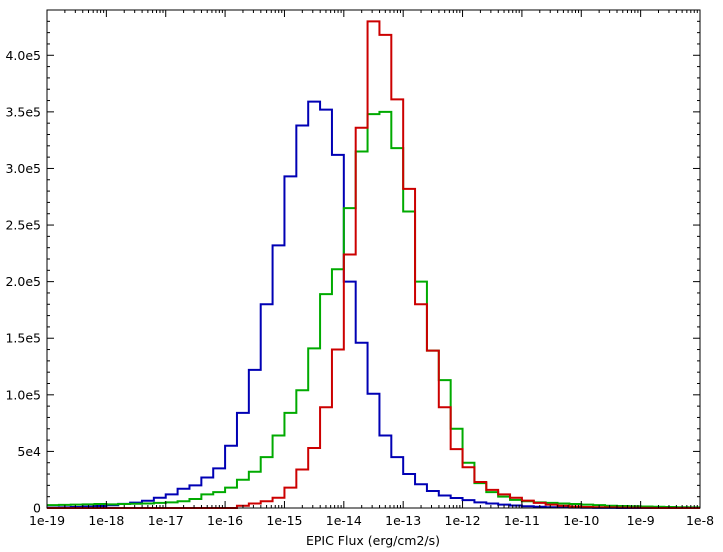 The width and height of the screenshot is (723, 552). Describe the element at coordinates (29, 451) in the screenshot. I see `y-tick-label: 5e4` at that location.